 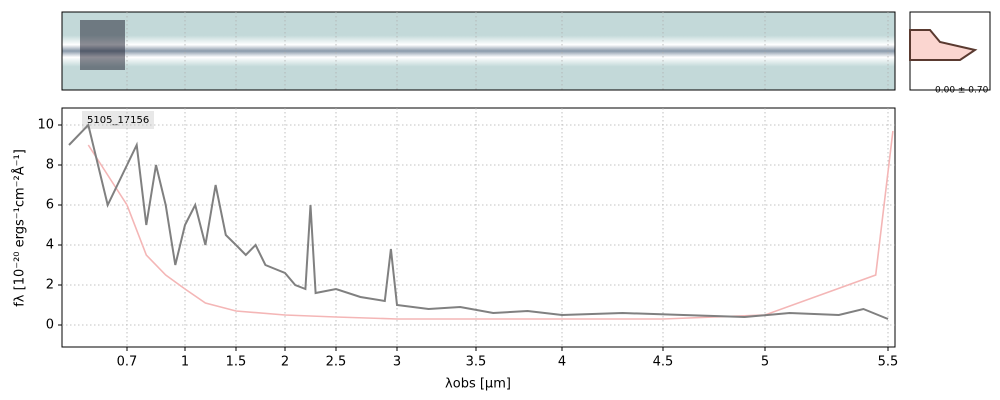 What do you see at coordinates (50, 325) in the screenshot?
I see `y-tick-label: 0` at bounding box center [50, 325].